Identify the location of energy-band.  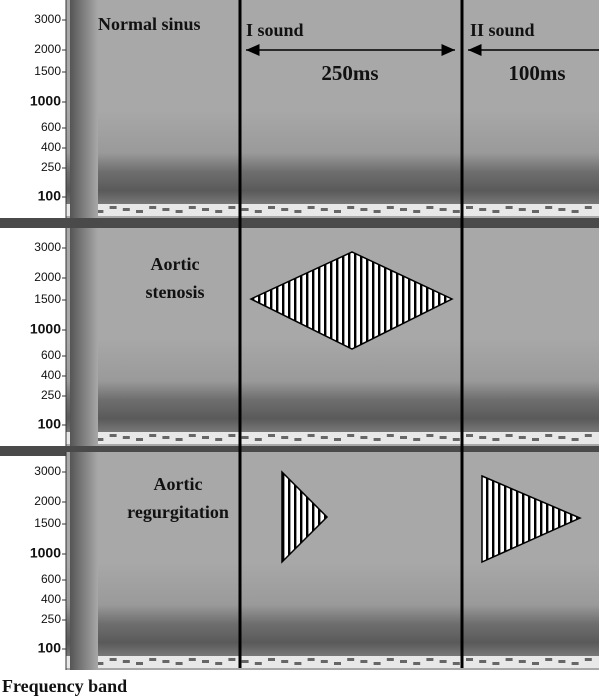
(332, 157).